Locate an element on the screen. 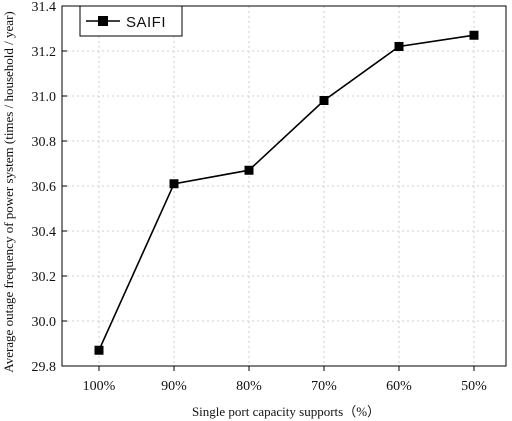 The image size is (512, 421). legend-label: SAIFI is located at coordinates (146, 22).